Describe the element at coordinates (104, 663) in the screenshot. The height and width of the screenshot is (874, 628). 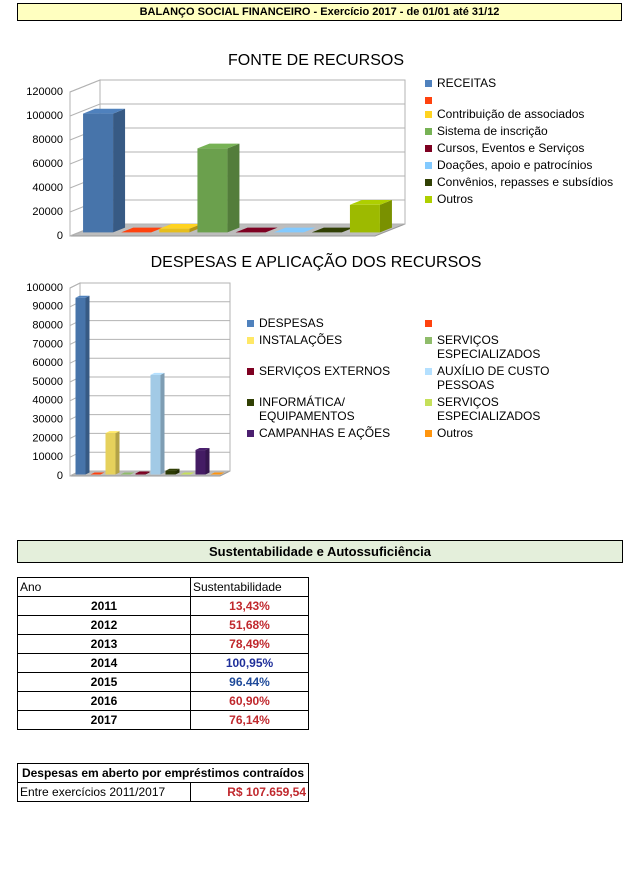
I see `year: 2014` at that location.